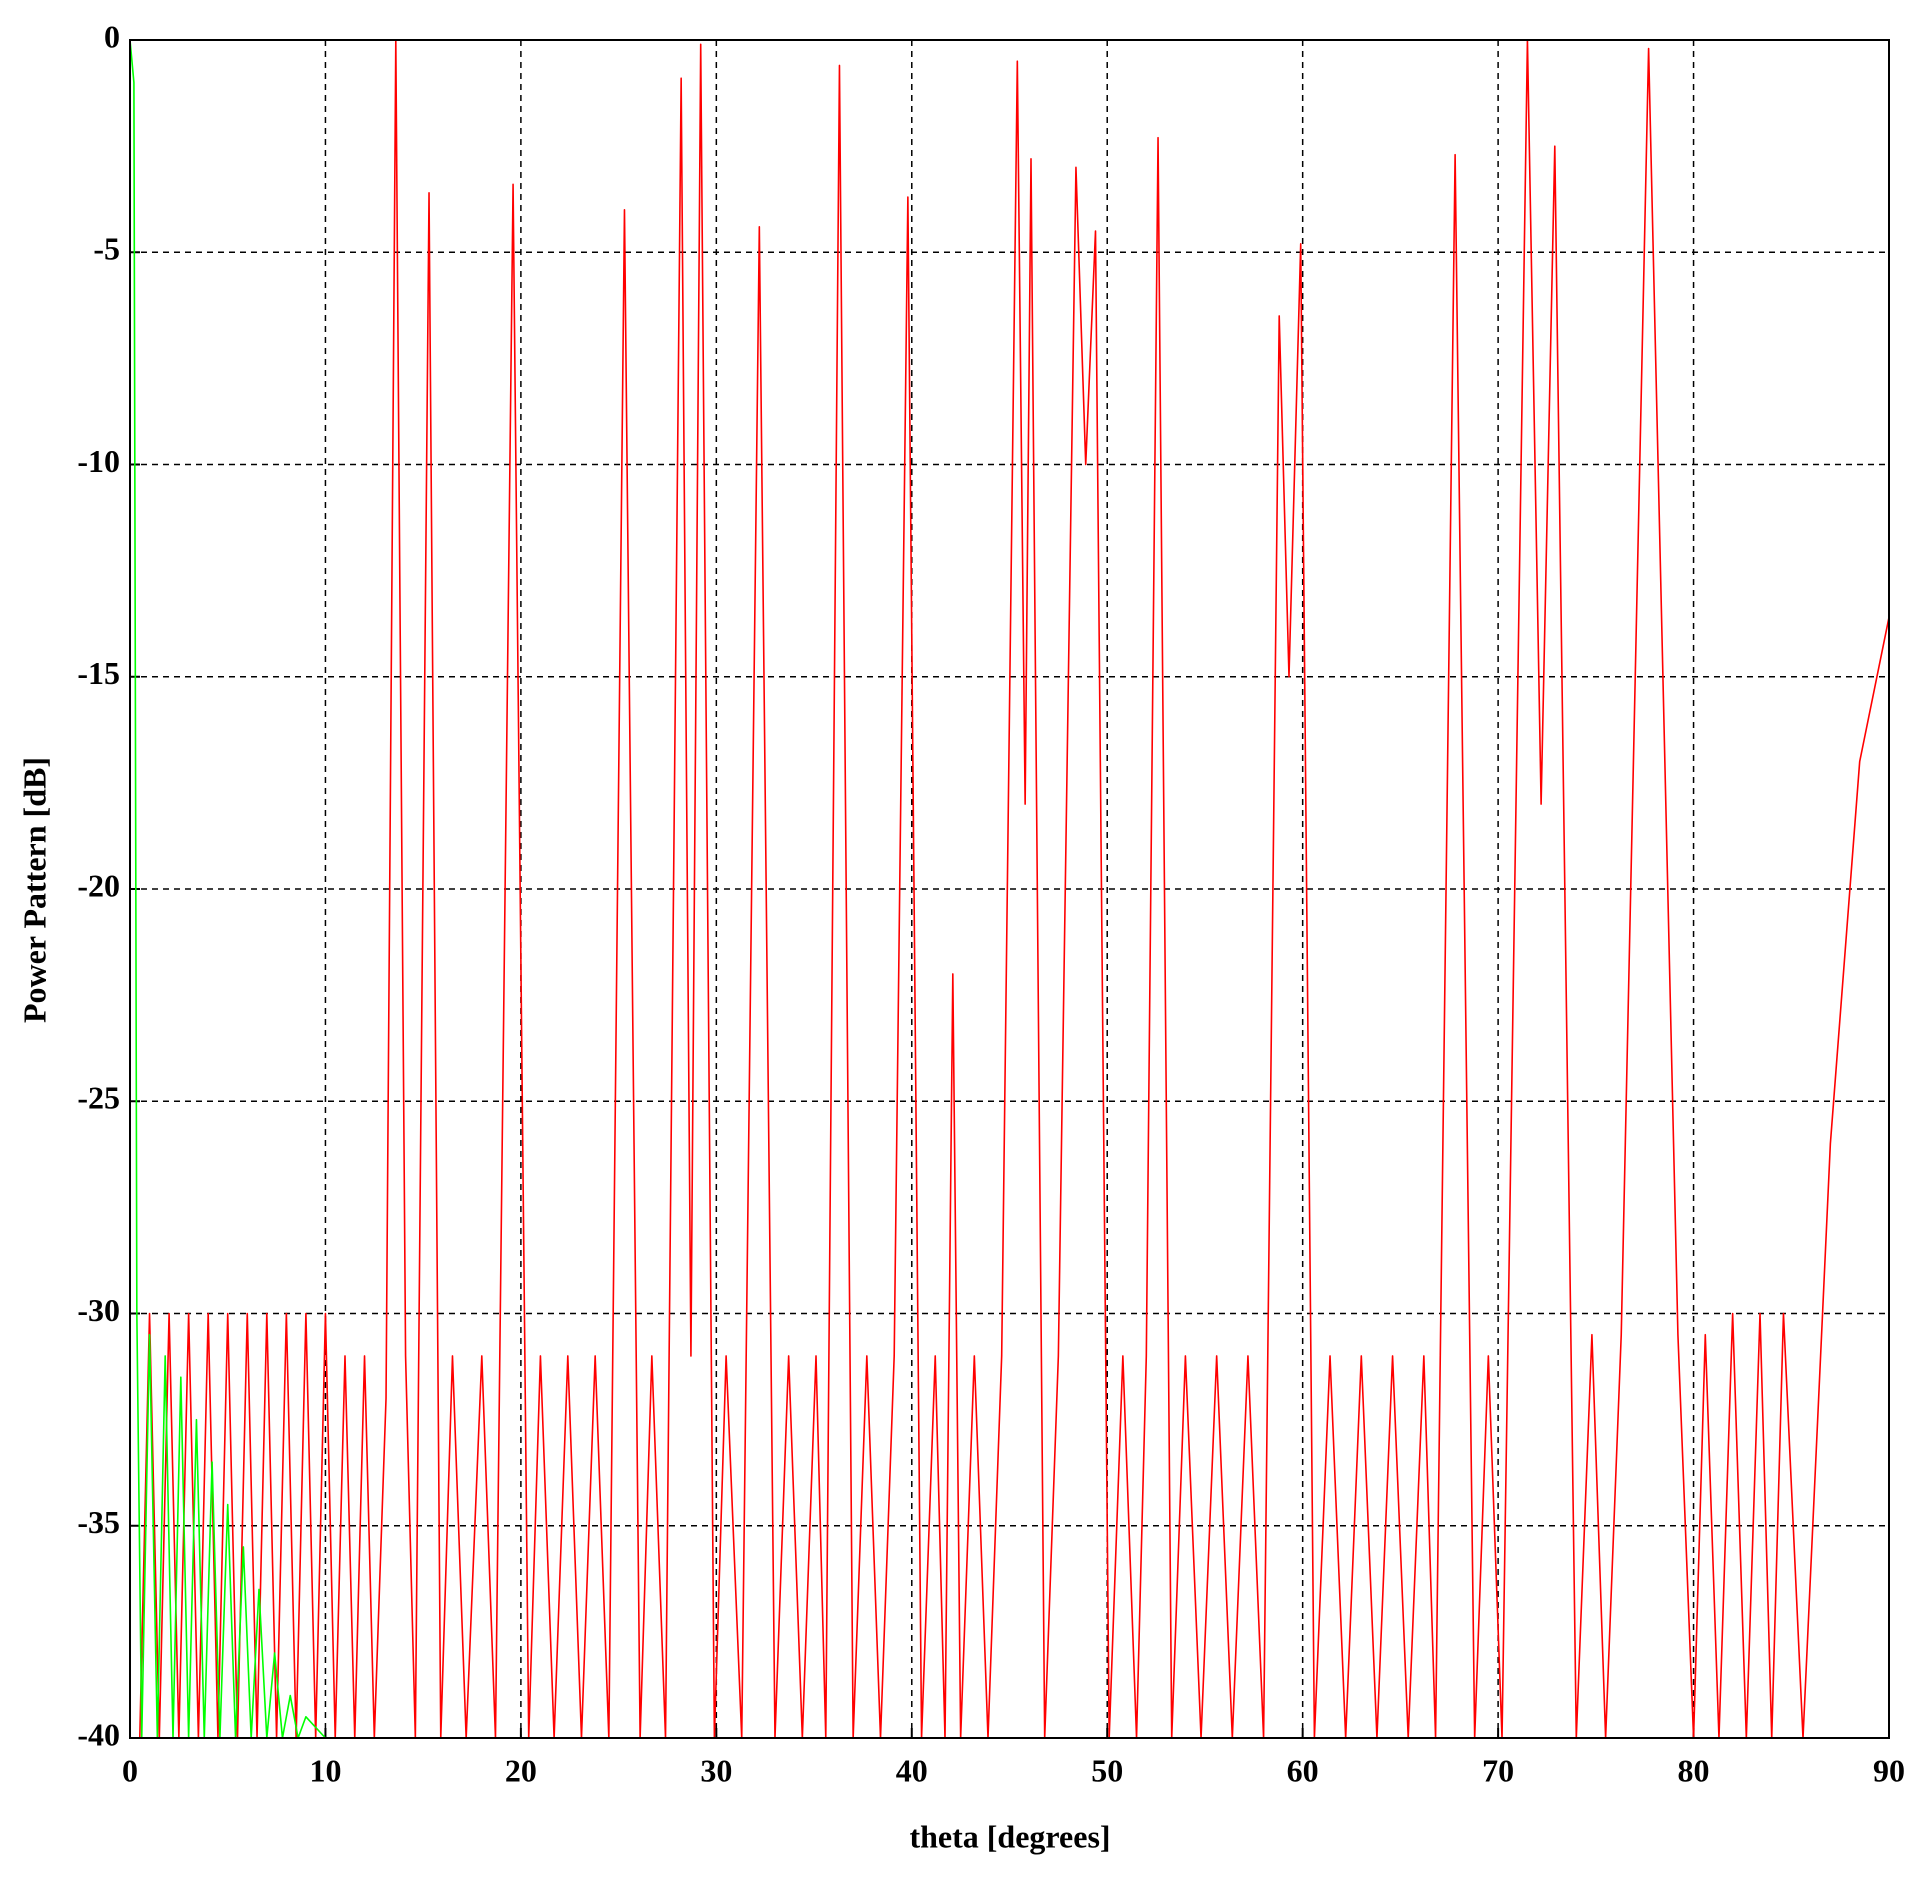  I want to click on x-tick-label: 90, so click(1889, 1770).